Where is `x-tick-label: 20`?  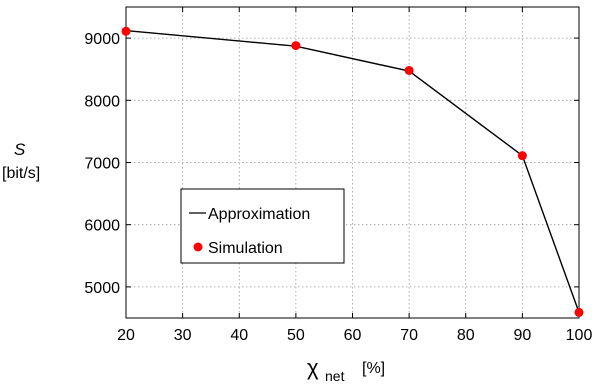
x-tick-label: 20 is located at coordinates (126, 335).